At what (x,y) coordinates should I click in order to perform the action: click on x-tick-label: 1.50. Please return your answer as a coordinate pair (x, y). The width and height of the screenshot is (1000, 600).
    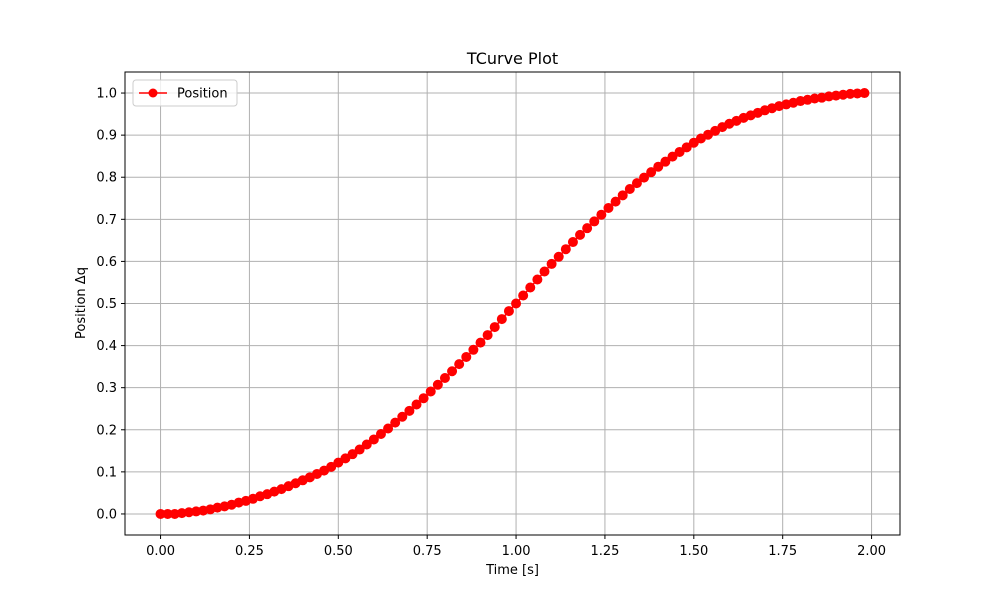
    Looking at the image, I should click on (693, 551).